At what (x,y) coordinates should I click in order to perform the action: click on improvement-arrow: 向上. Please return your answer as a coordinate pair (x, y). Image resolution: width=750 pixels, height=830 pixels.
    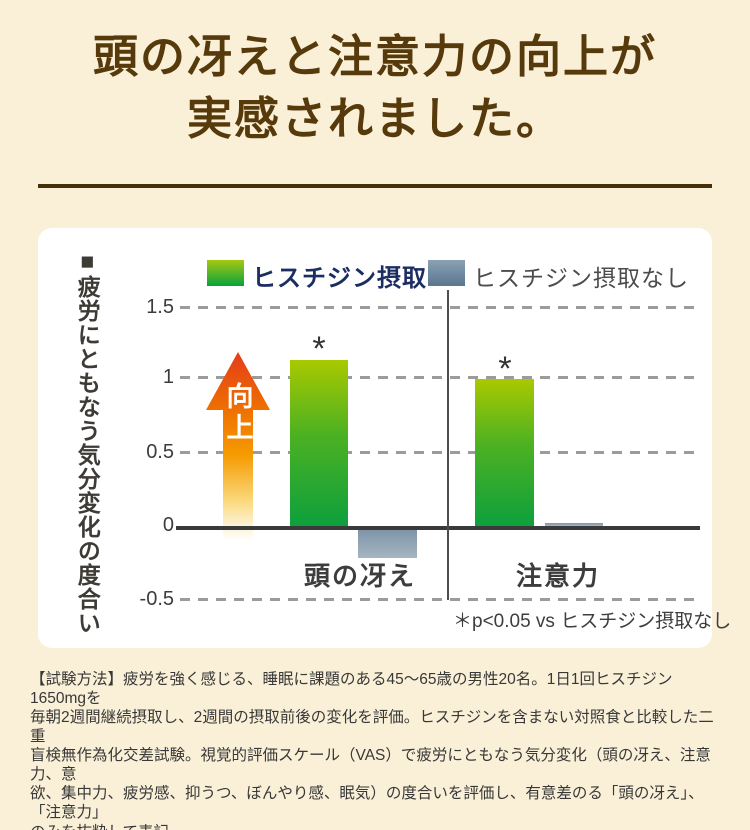
    Looking at the image, I should click on (238, 448).